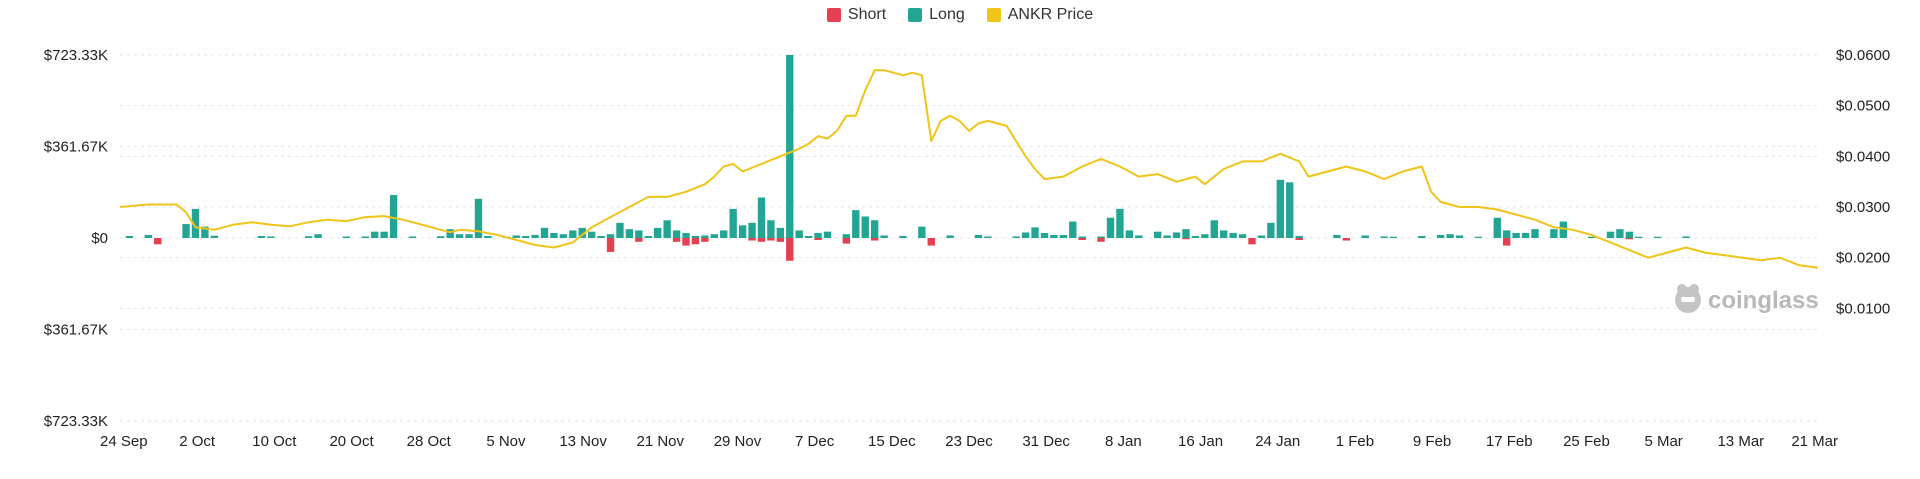 The height and width of the screenshot is (479, 1920). I want to click on legend-item-long: Long, so click(936, 15).